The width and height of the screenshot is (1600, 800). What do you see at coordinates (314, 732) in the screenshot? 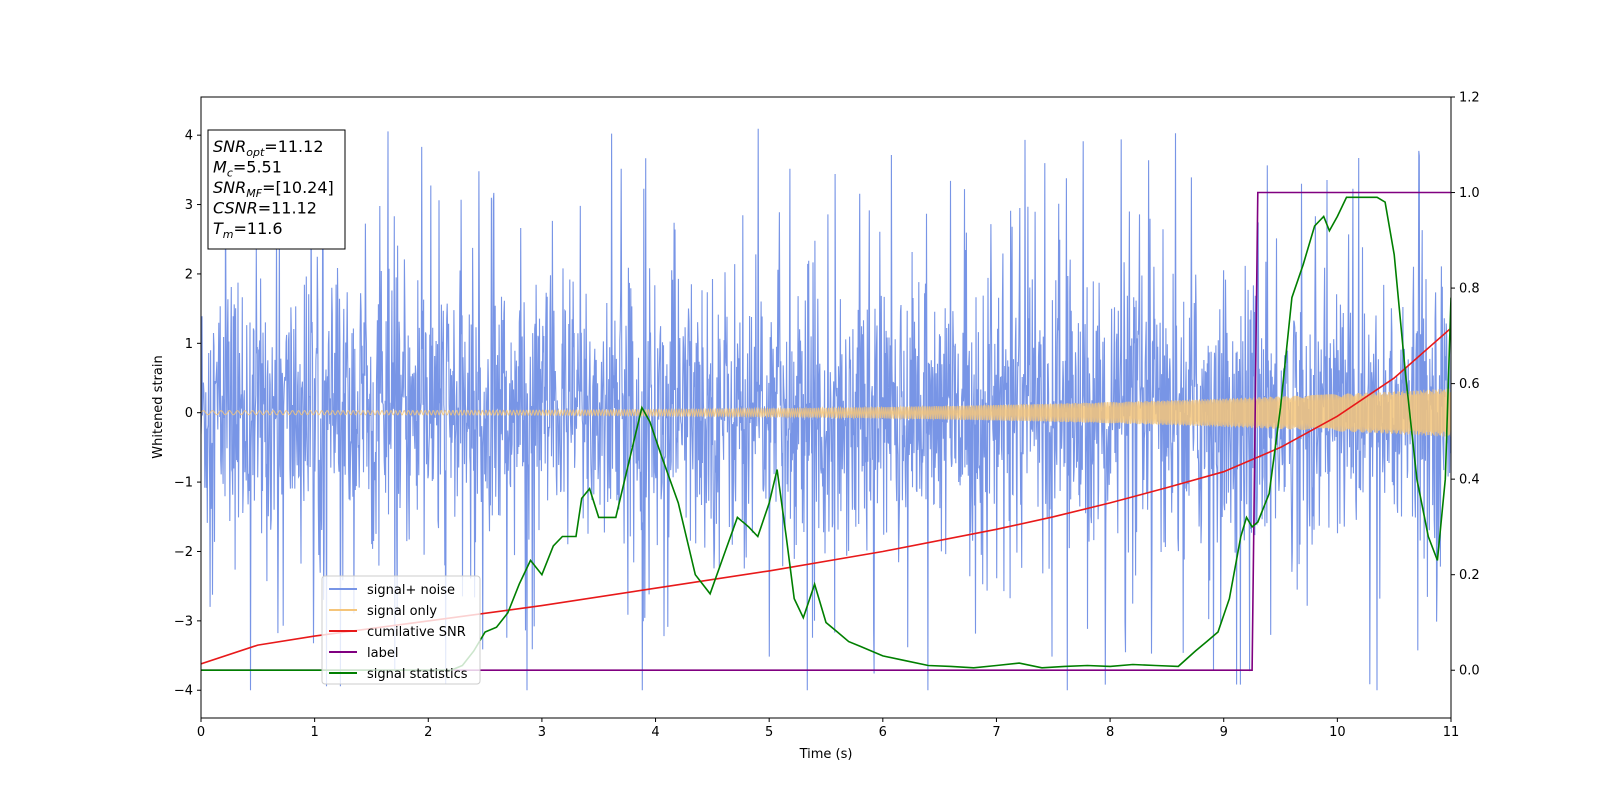
I see `x-tick-label: 1` at bounding box center [314, 732].